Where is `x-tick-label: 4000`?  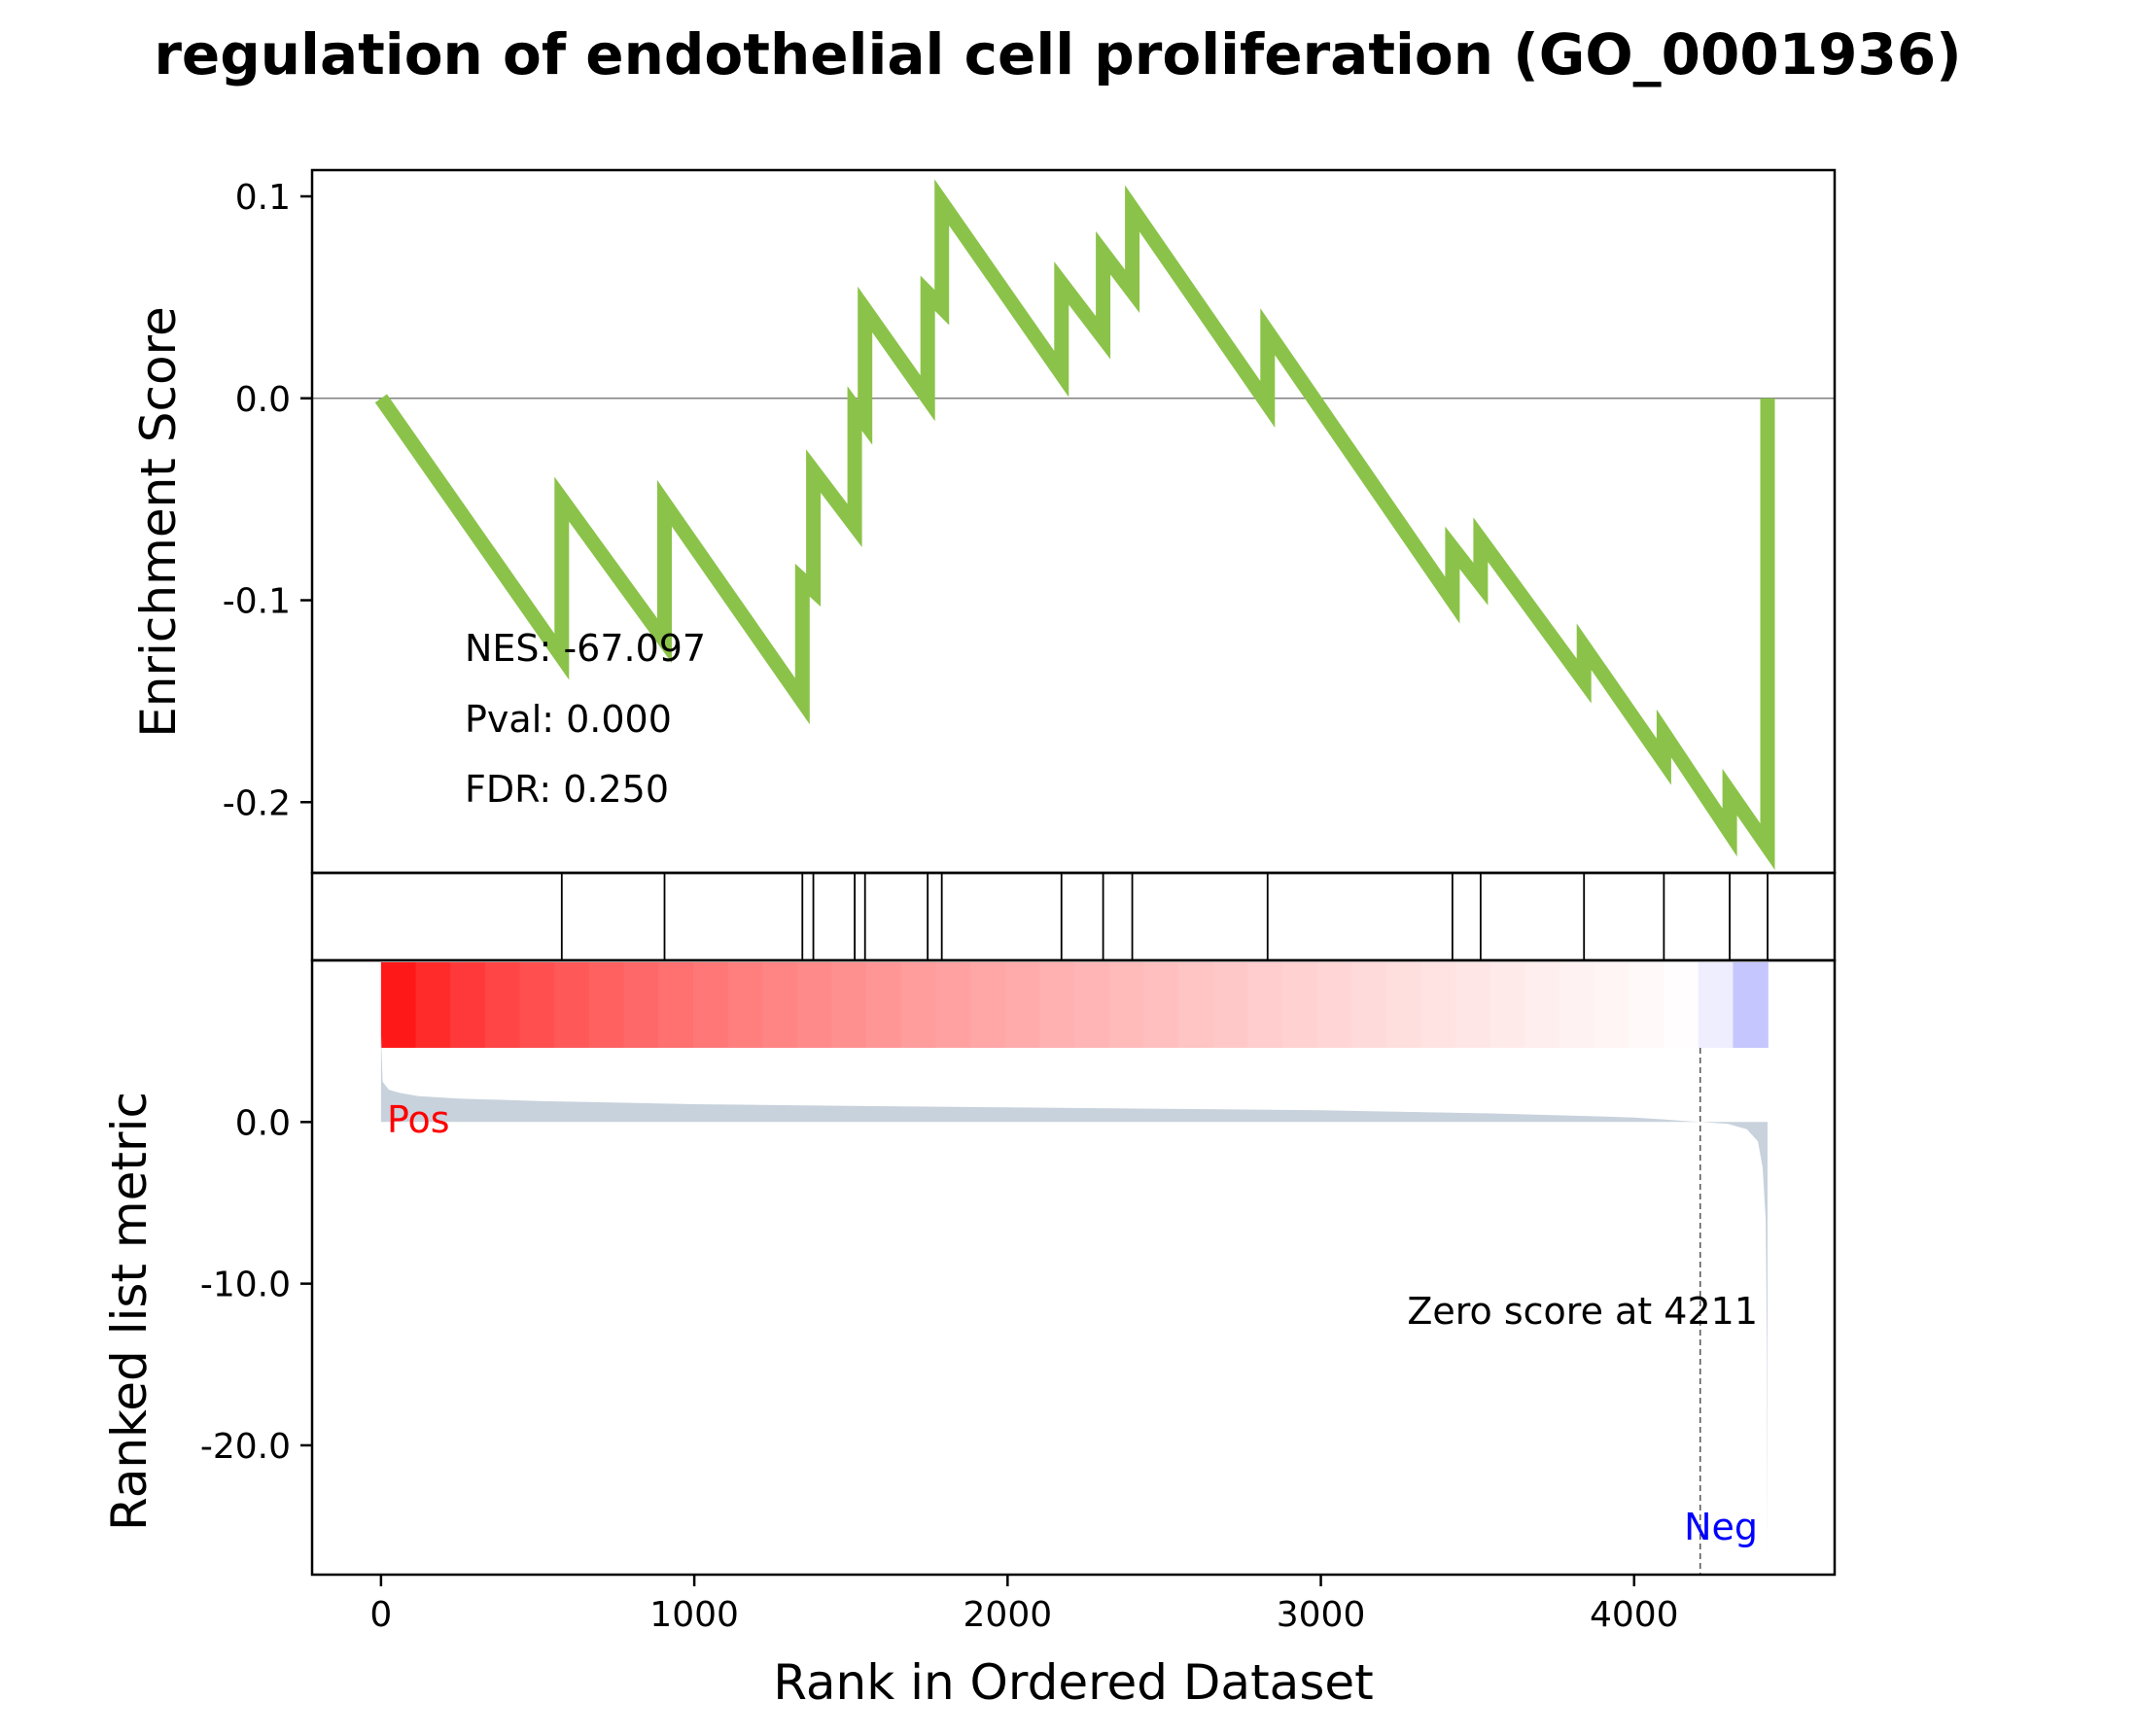
x-tick-label: 4000 is located at coordinates (1634, 1615).